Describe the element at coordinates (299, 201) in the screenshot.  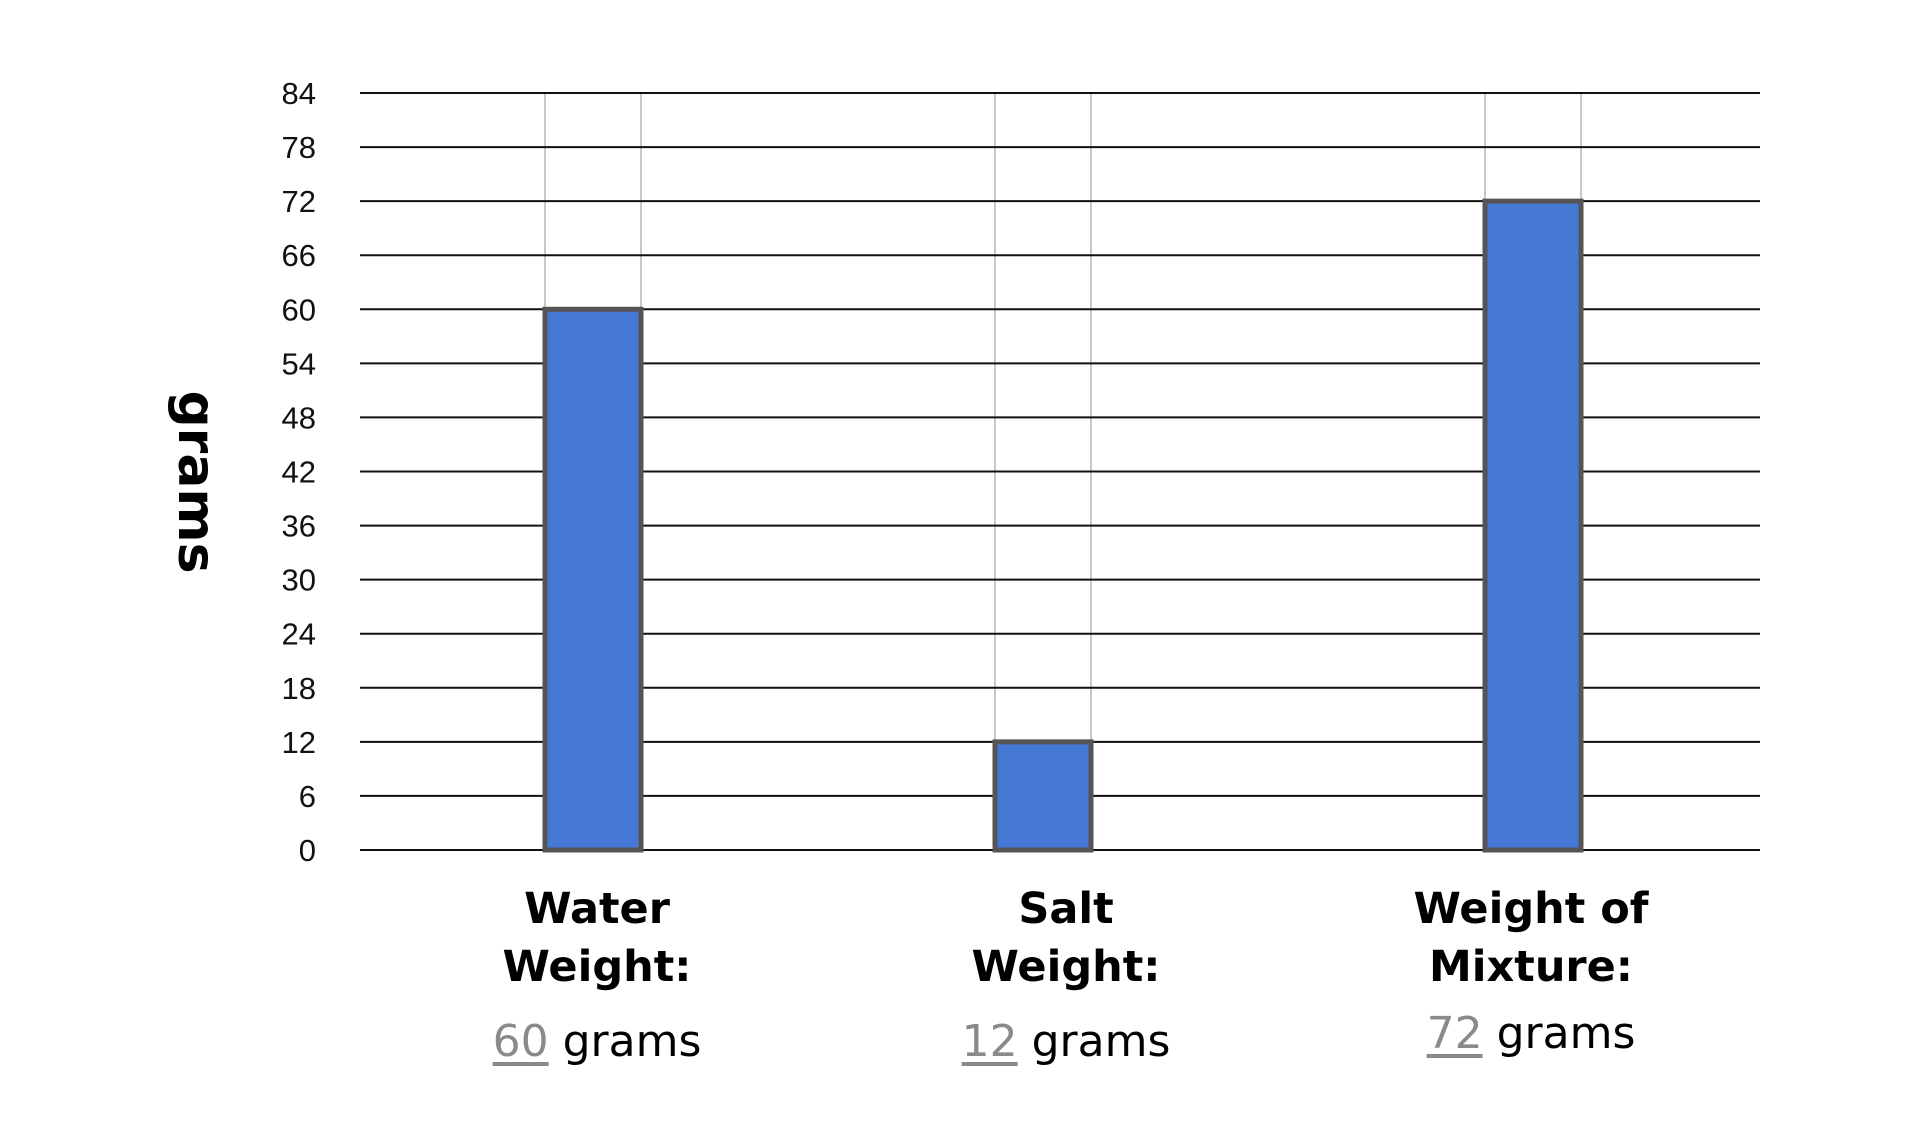
I see `y-tick-label: 72` at that location.